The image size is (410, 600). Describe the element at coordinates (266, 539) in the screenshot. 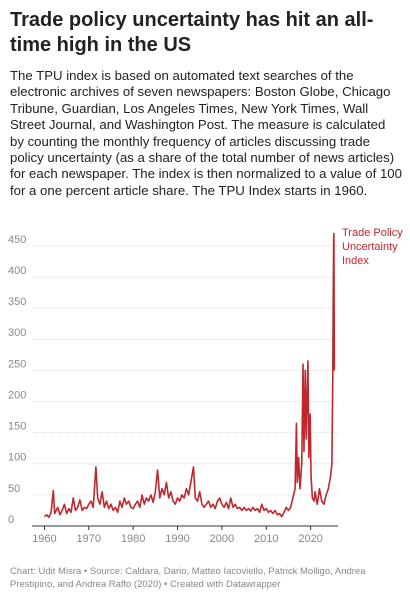

I see `x-tick-label: 2010` at that location.